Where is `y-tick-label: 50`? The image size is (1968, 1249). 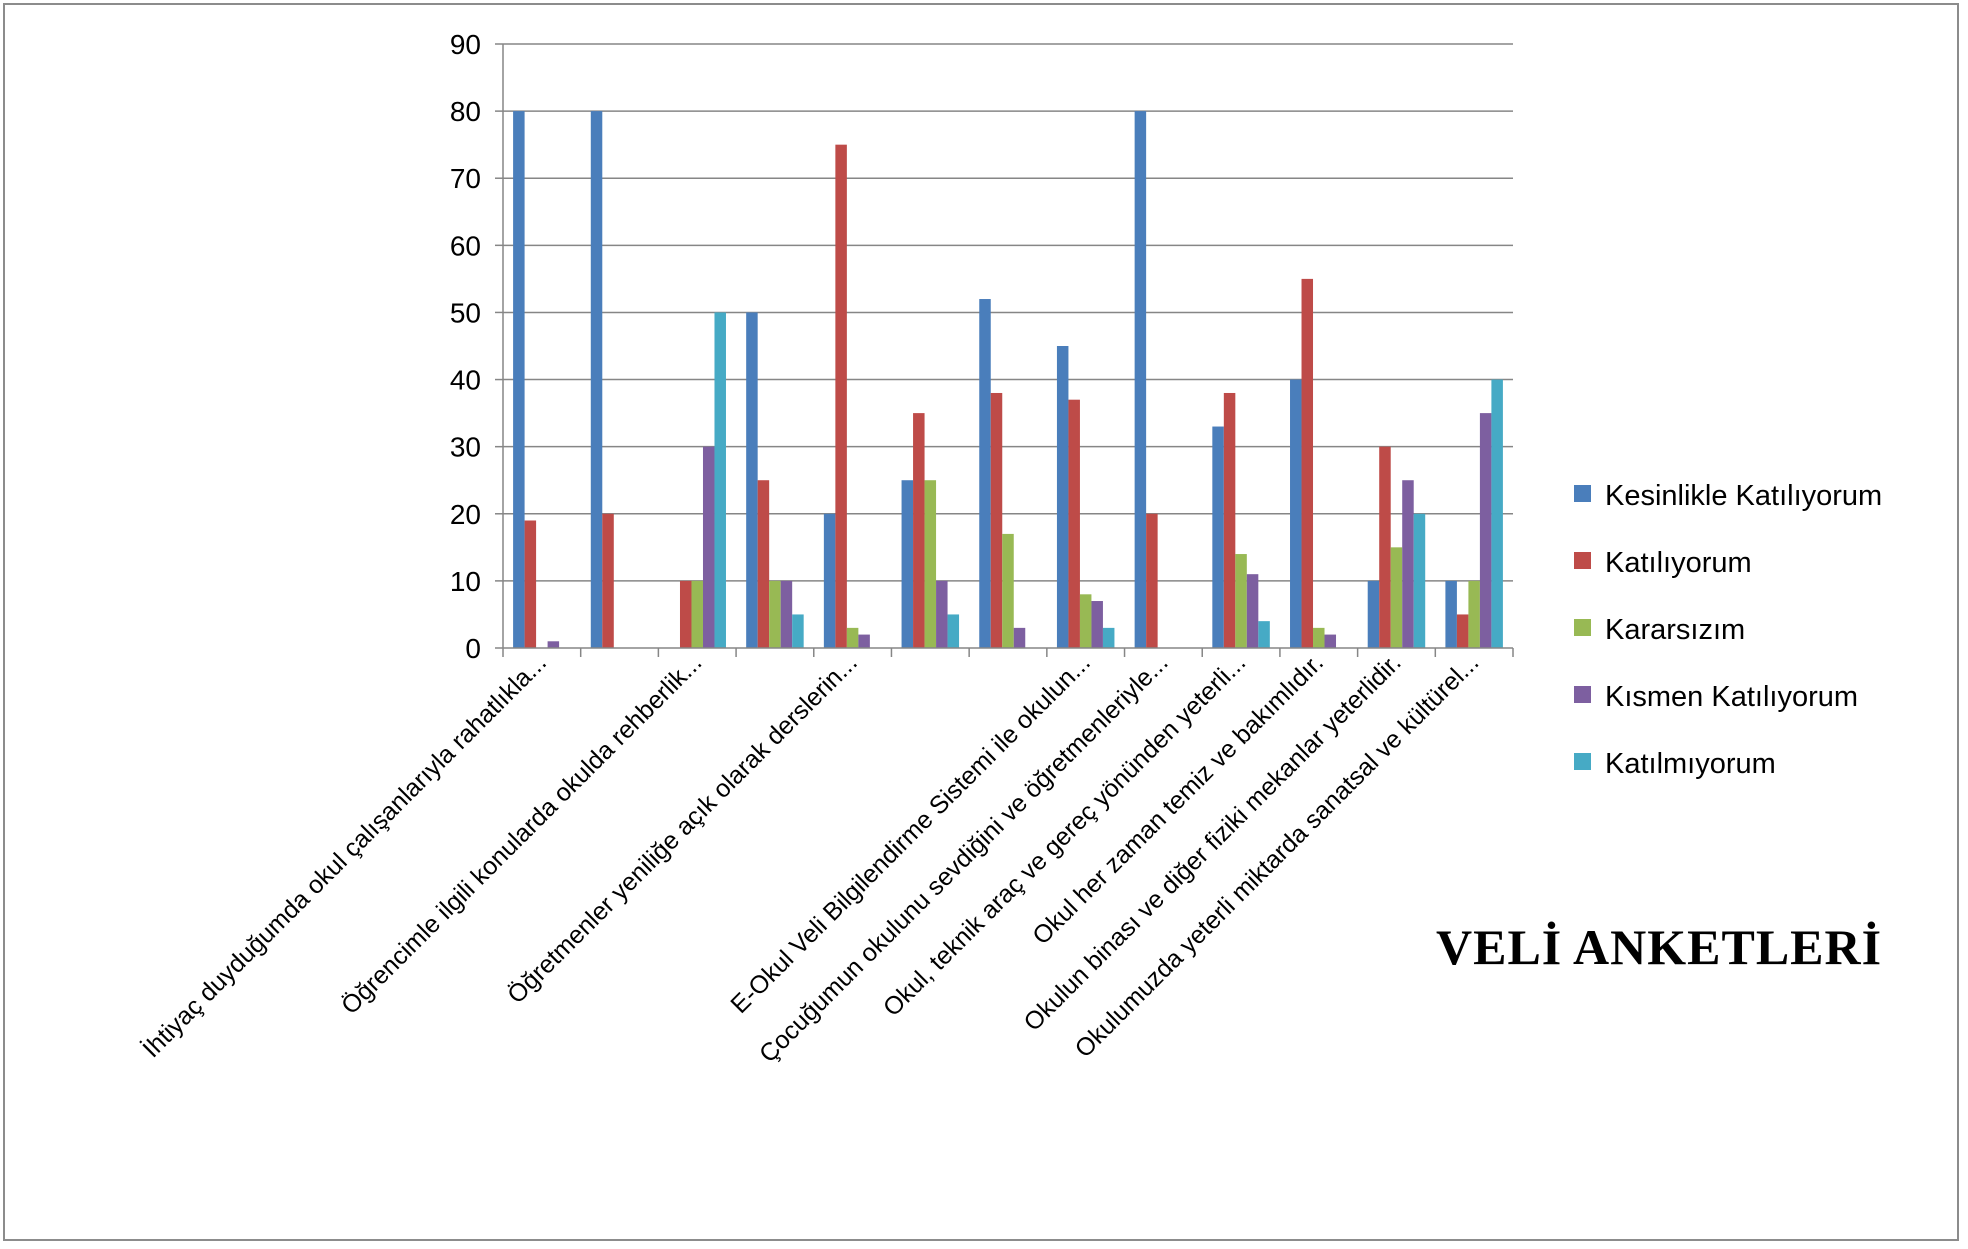 y-tick-label: 50 is located at coordinates (465, 312).